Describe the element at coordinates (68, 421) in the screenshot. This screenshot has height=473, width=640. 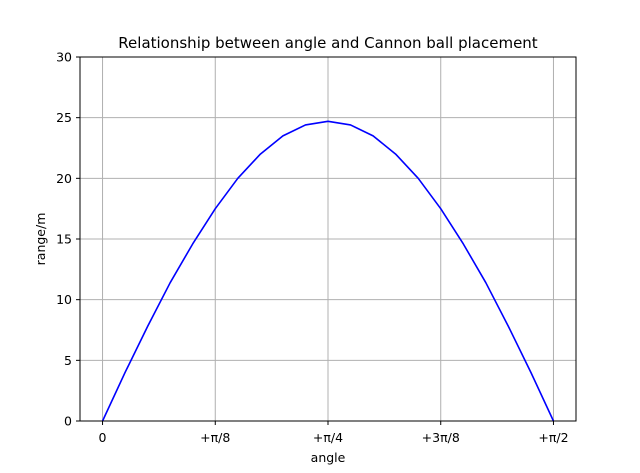
I see `y-tick-label: 0` at that location.